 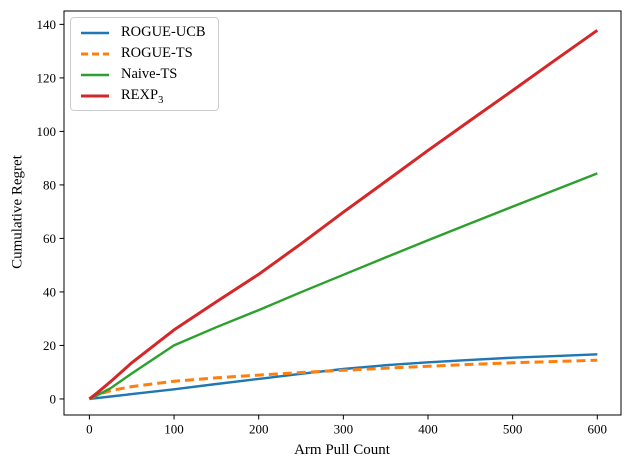 What do you see at coordinates (95, 95) in the screenshot?
I see `legend-swatch-rexp3` at bounding box center [95, 95].